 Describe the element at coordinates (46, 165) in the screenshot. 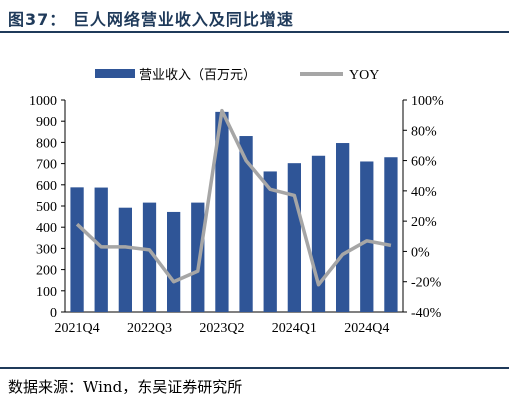

I see `left-tick-label: 700` at that location.